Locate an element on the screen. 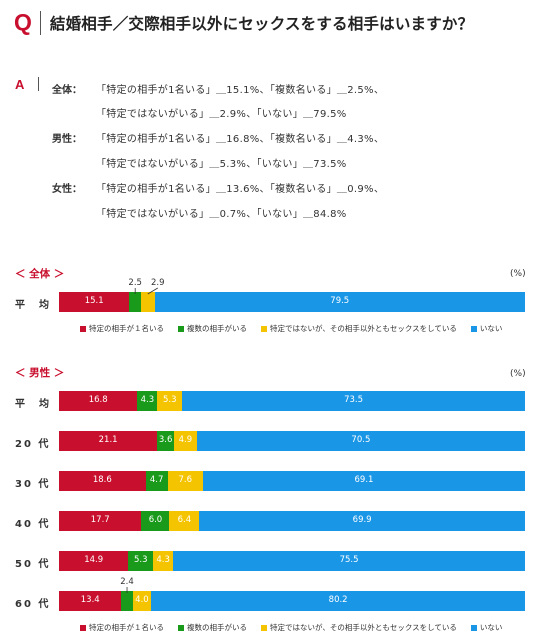 The width and height of the screenshot is (546, 639). data-label: 14.9 is located at coordinates (94, 560).